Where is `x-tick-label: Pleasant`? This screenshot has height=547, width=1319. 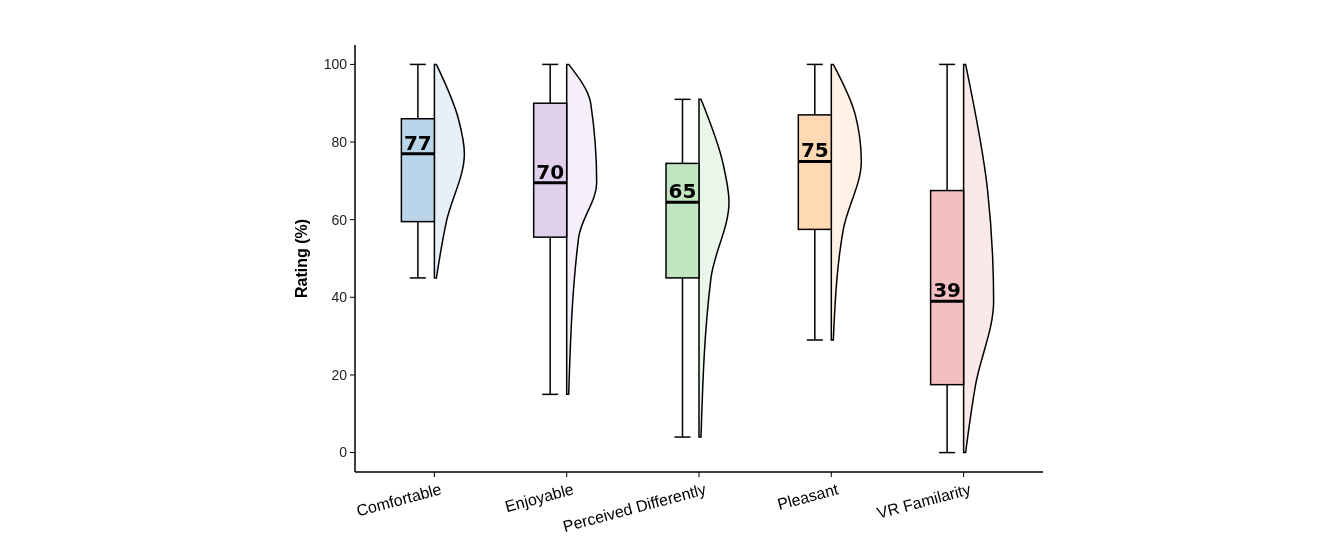
x-tick-label: Pleasant is located at coordinates (808, 497).